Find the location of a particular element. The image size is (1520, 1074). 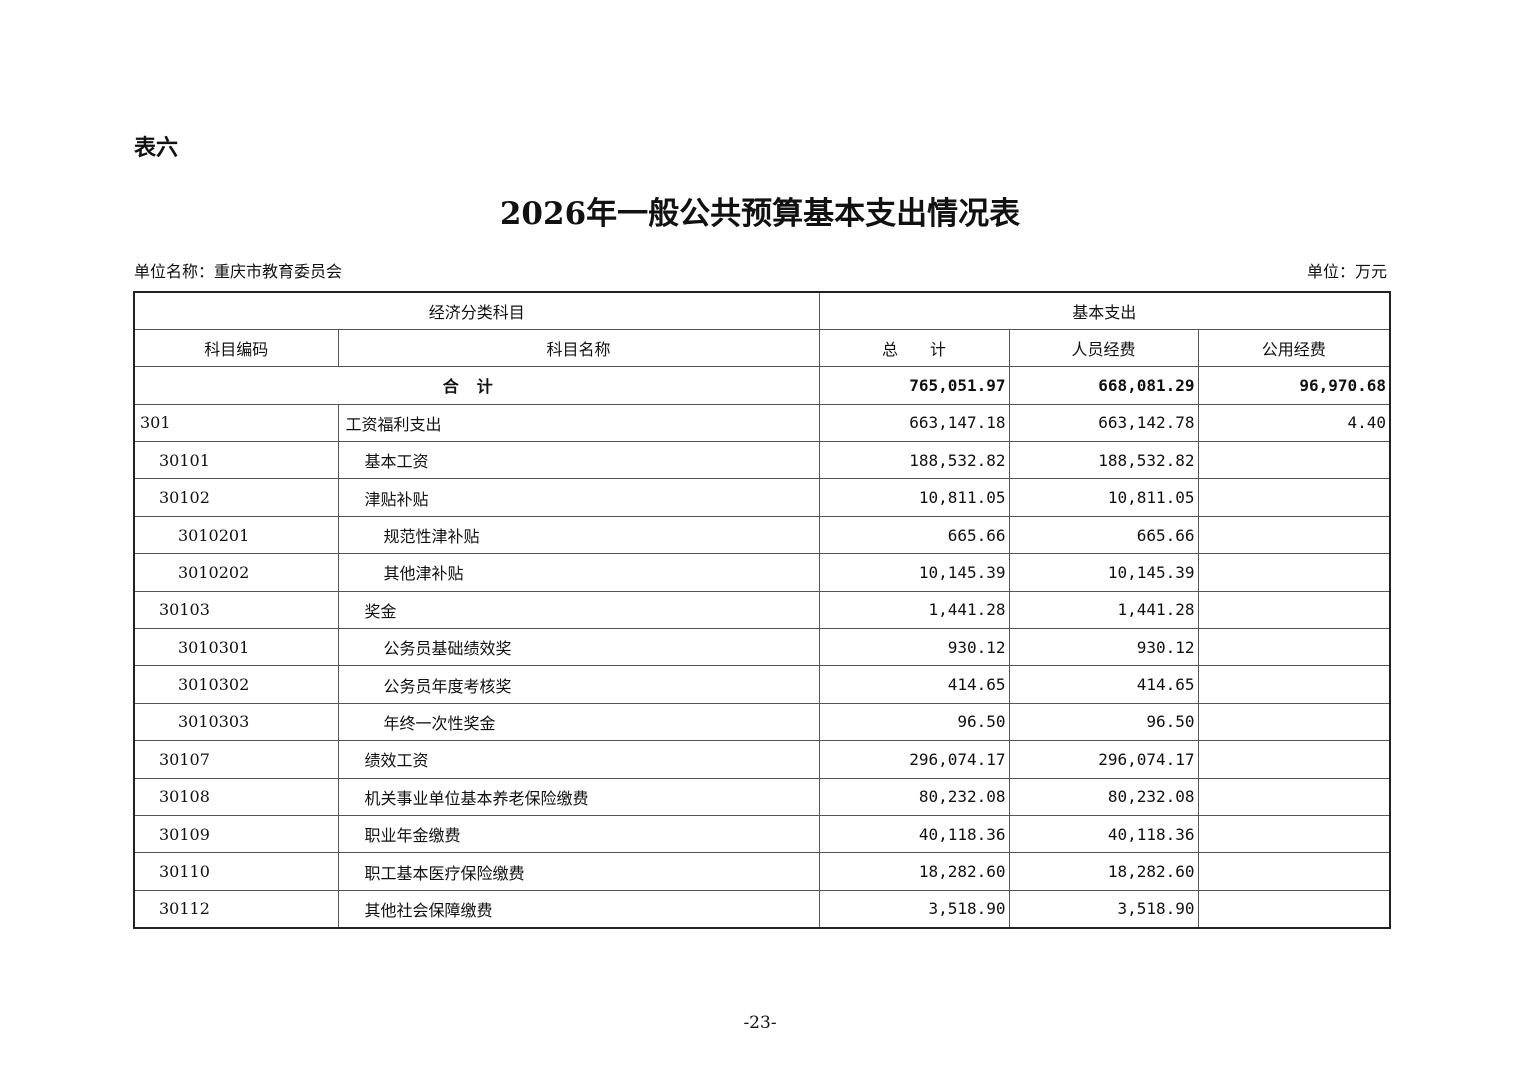

row-total: 80,232.08 is located at coordinates (914, 796).